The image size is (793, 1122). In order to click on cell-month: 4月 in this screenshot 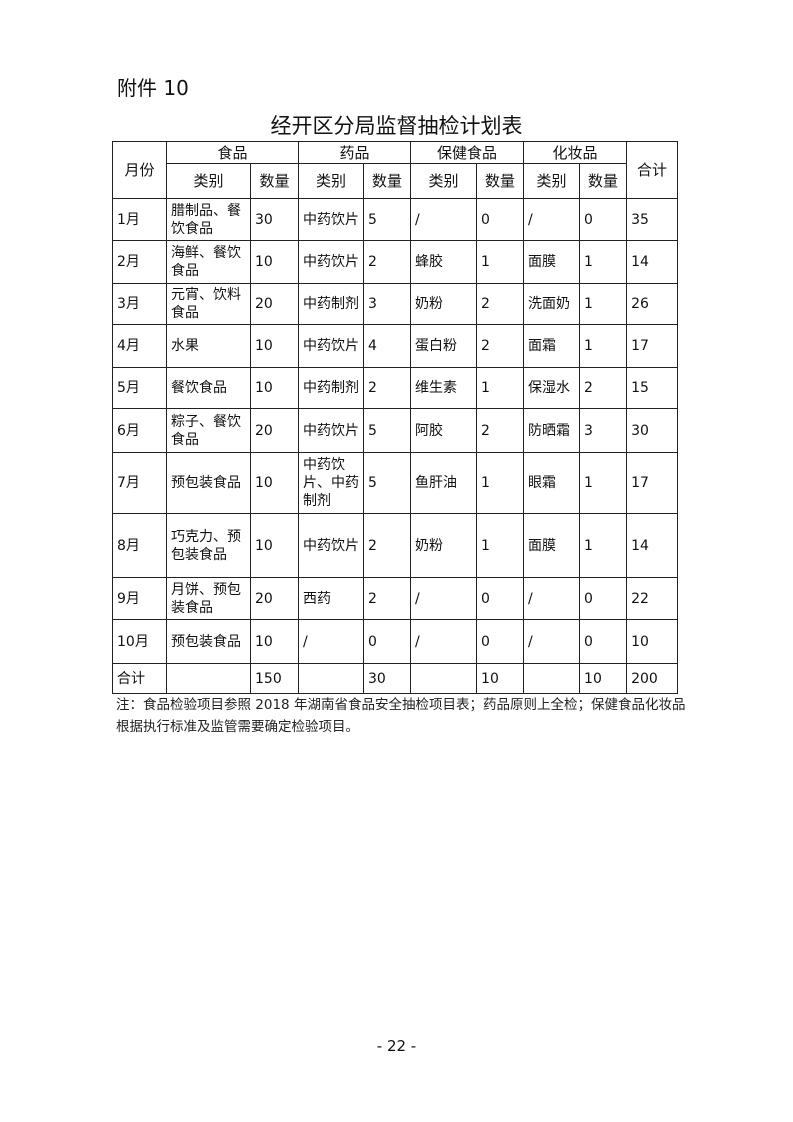, I will do `click(139, 346)`.